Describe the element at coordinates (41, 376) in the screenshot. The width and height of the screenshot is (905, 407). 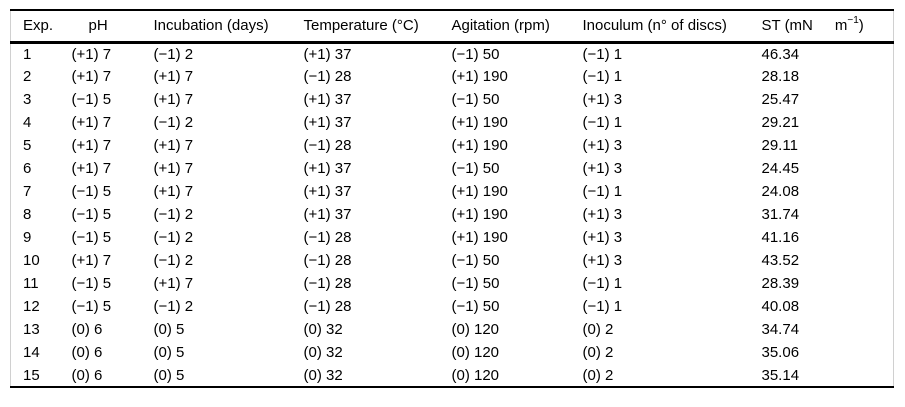
I see `cell-exp: 15` at that location.